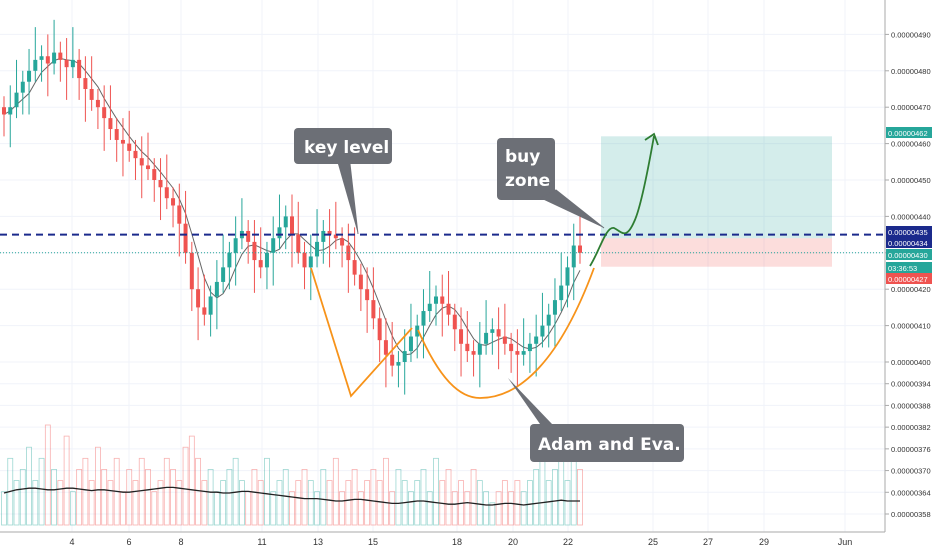  Describe the element at coordinates (911, 107) in the screenshot. I see `y-tick-label: 0.00000470` at that location.